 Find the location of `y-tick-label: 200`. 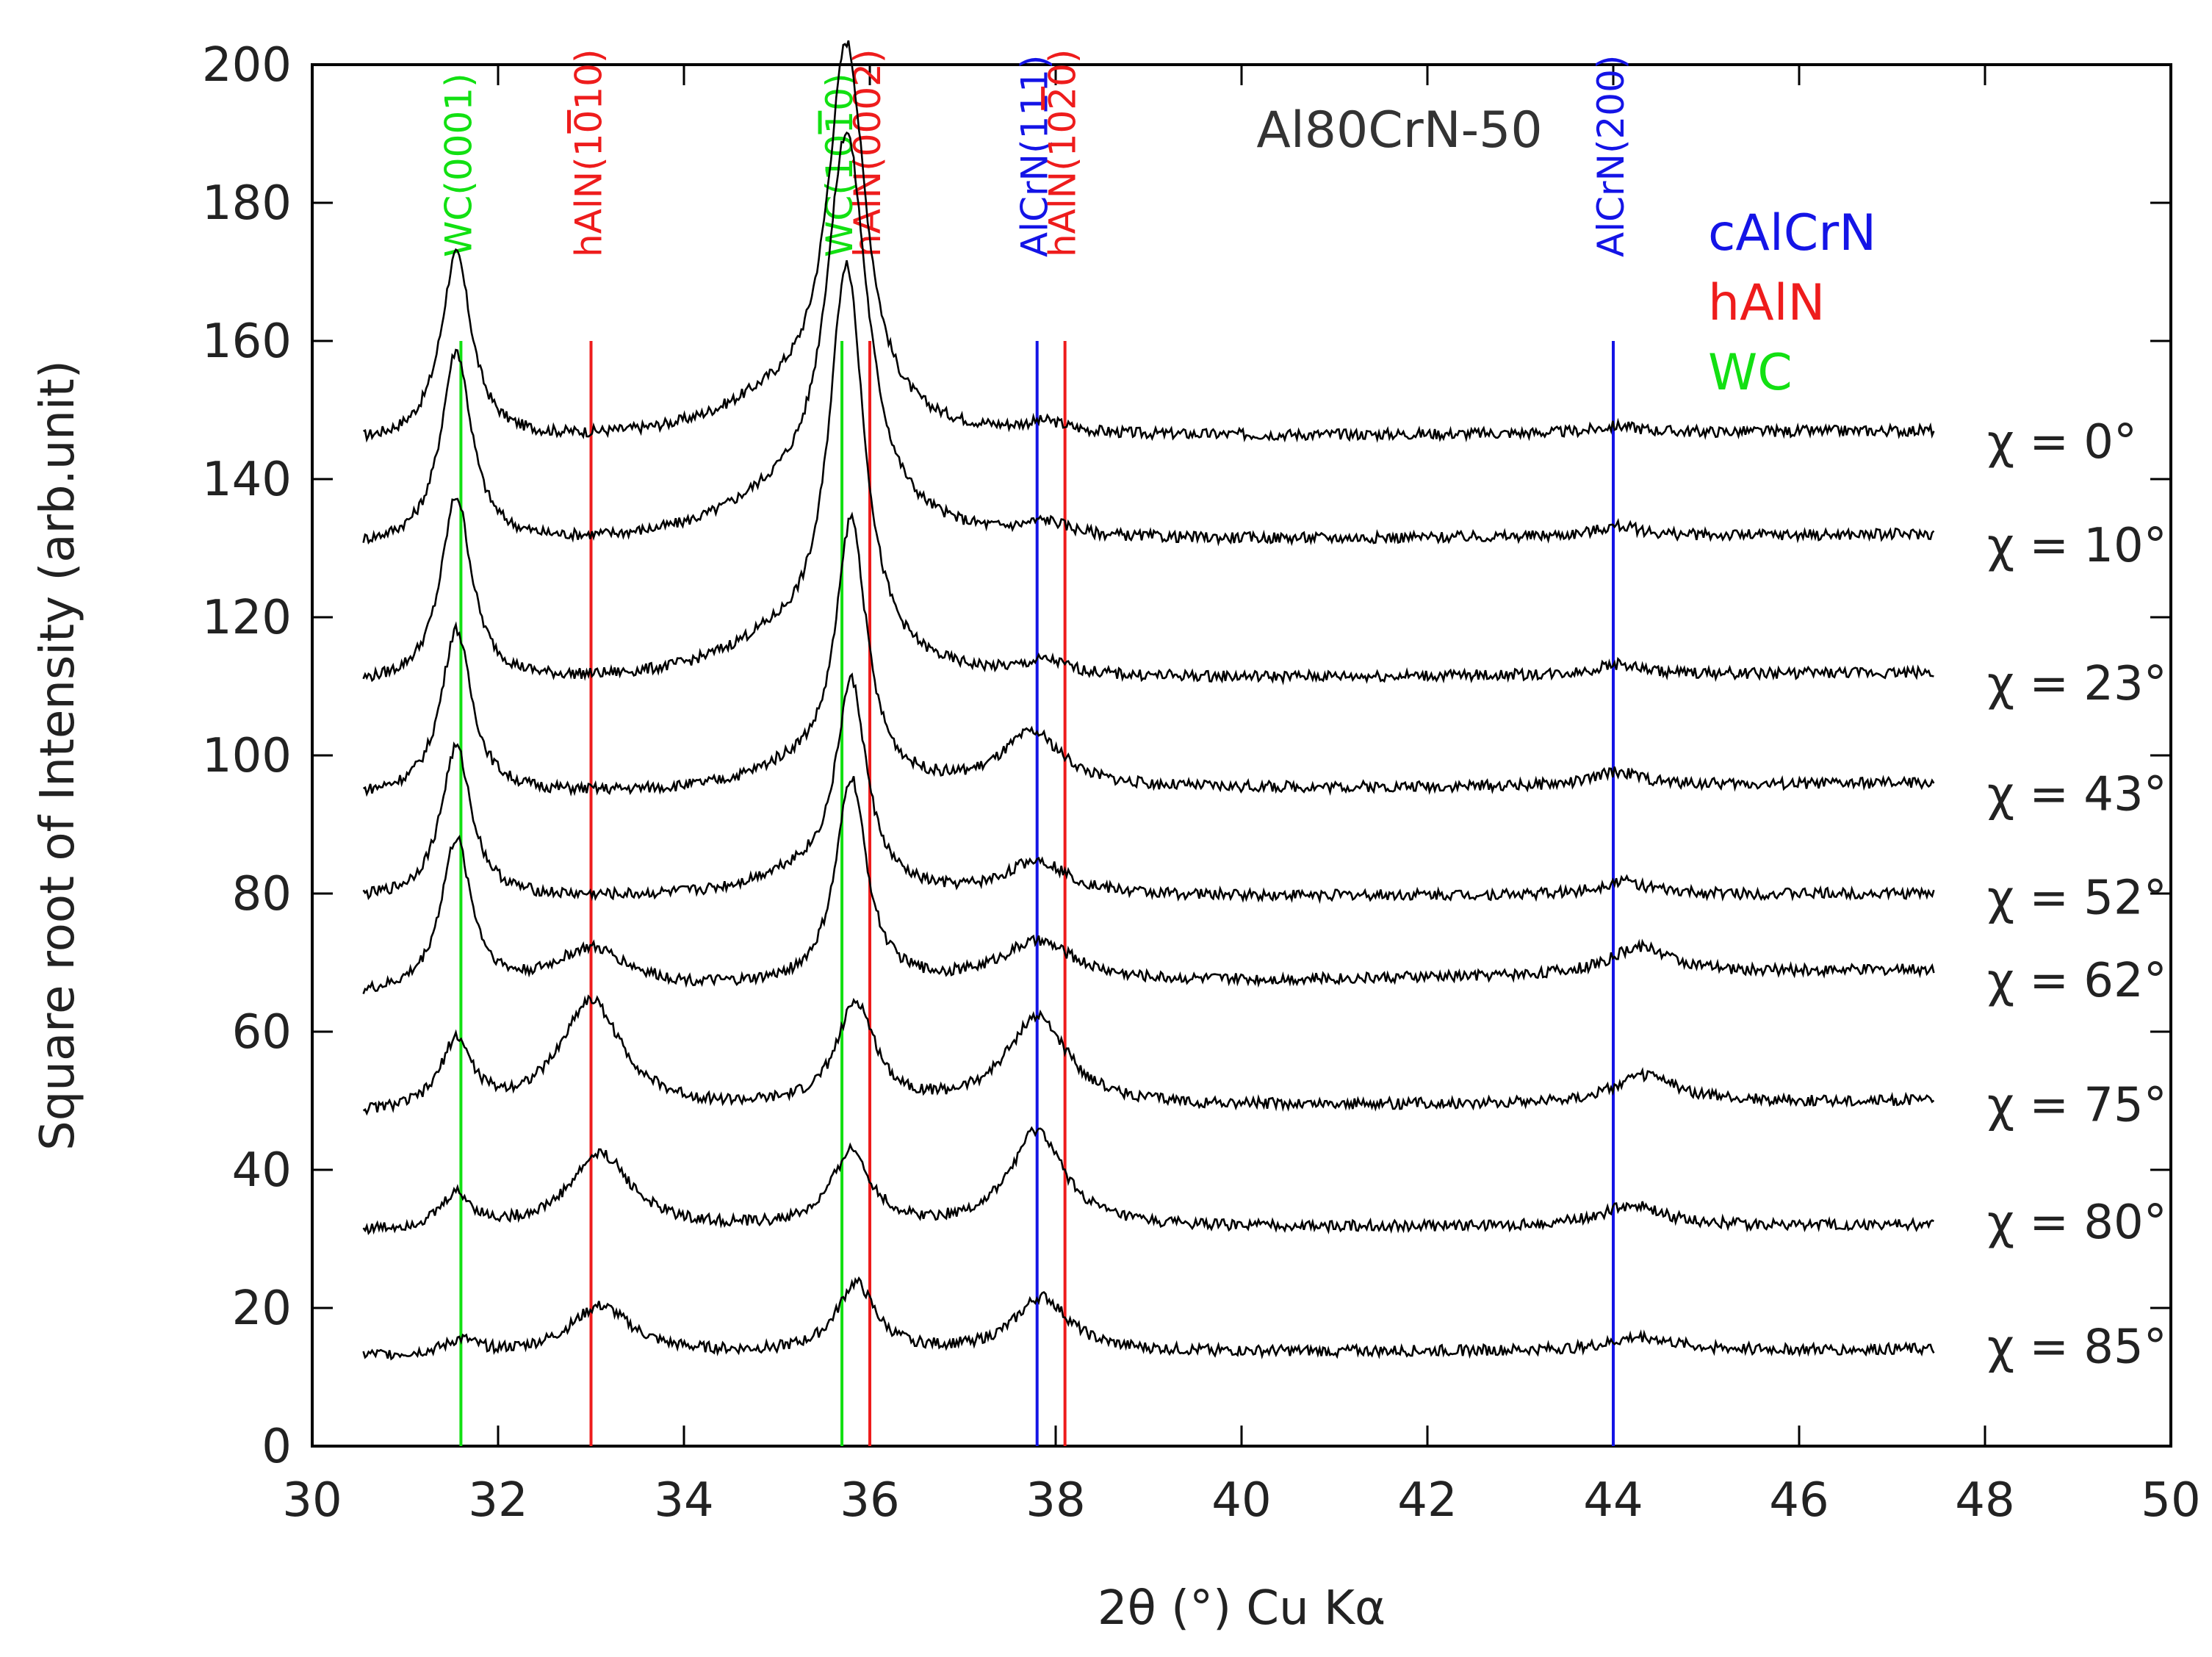

y-tick-label: 200 is located at coordinates (247, 65).